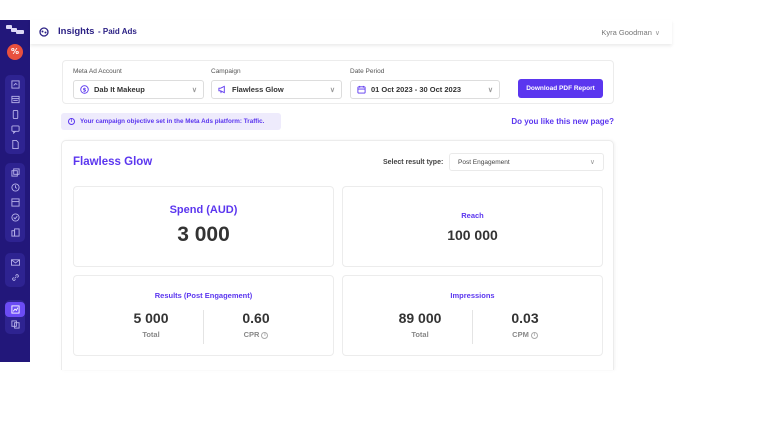 Image resolution: width=768 pixels, height=432 pixels. What do you see at coordinates (44, 32) in the screenshot?
I see `insights-brain-icon` at bounding box center [44, 32].